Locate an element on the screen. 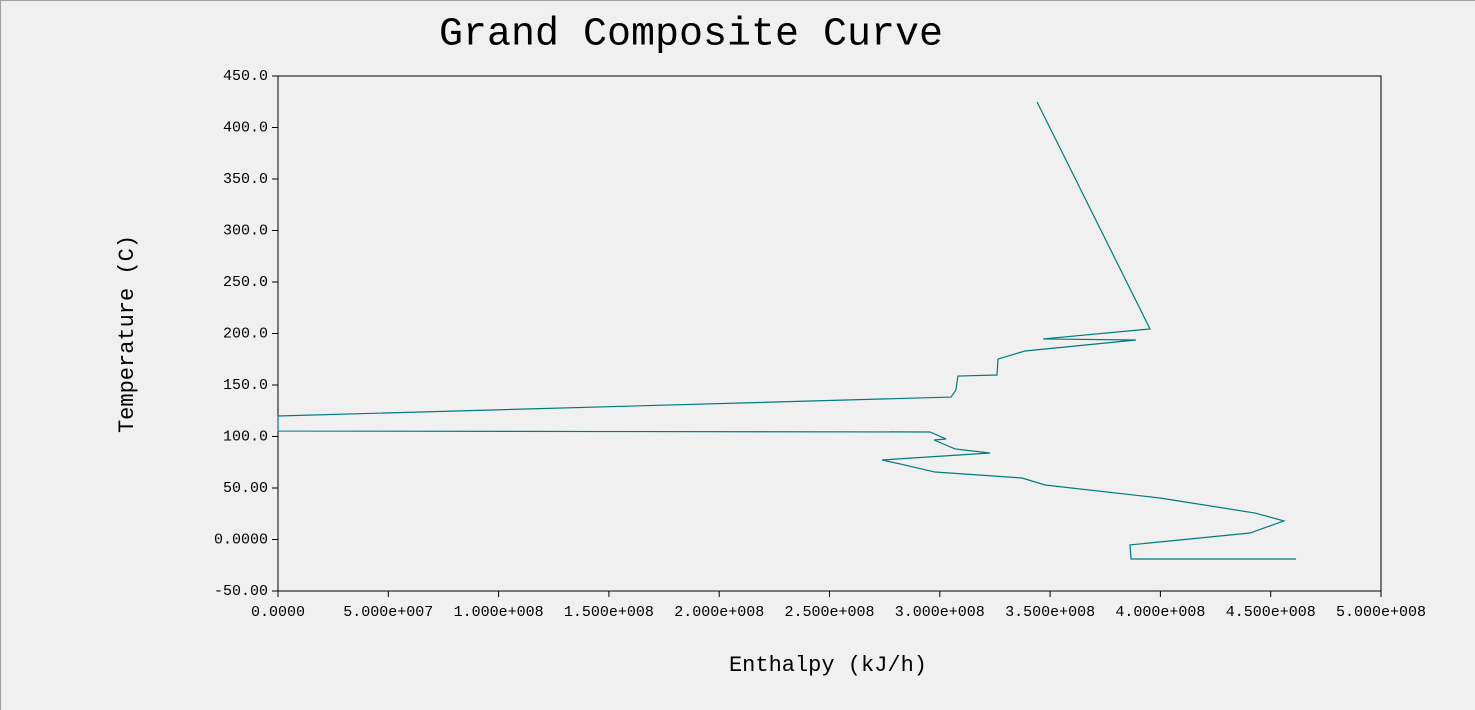 This screenshot has height=710, width=1475. y-axis-label: Temperature (C) is located at coordinates (127, 334).